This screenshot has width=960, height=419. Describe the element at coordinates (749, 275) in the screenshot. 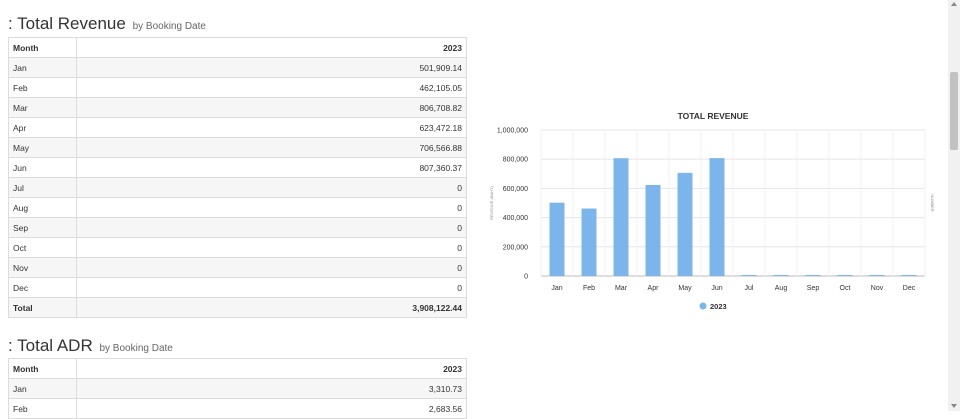

I see `bar-jul` at that location.